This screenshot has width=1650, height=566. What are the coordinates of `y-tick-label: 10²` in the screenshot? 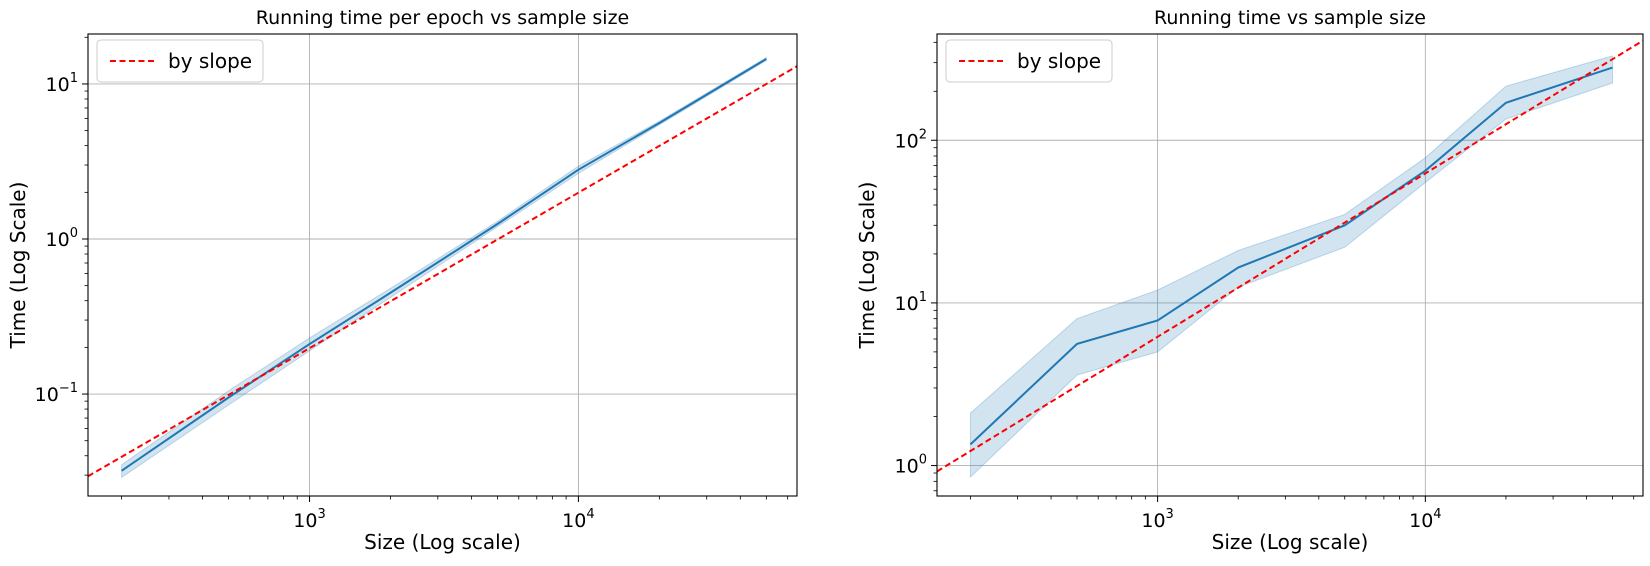 It's located at (911, 139).